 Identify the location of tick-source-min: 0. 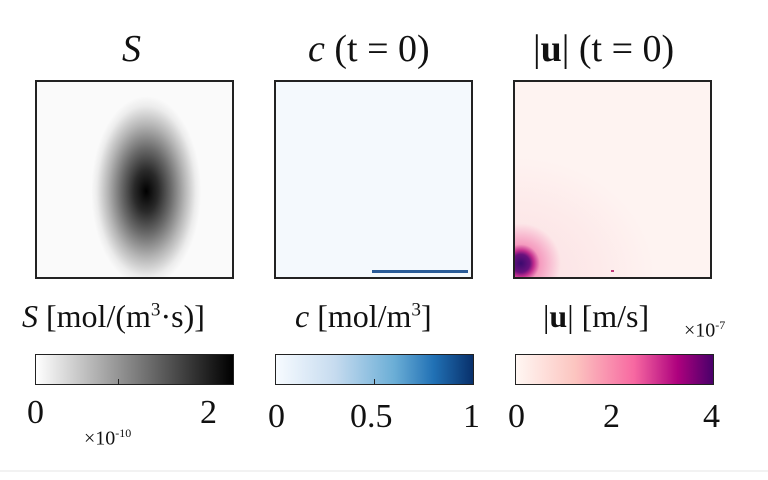
(35, 412).